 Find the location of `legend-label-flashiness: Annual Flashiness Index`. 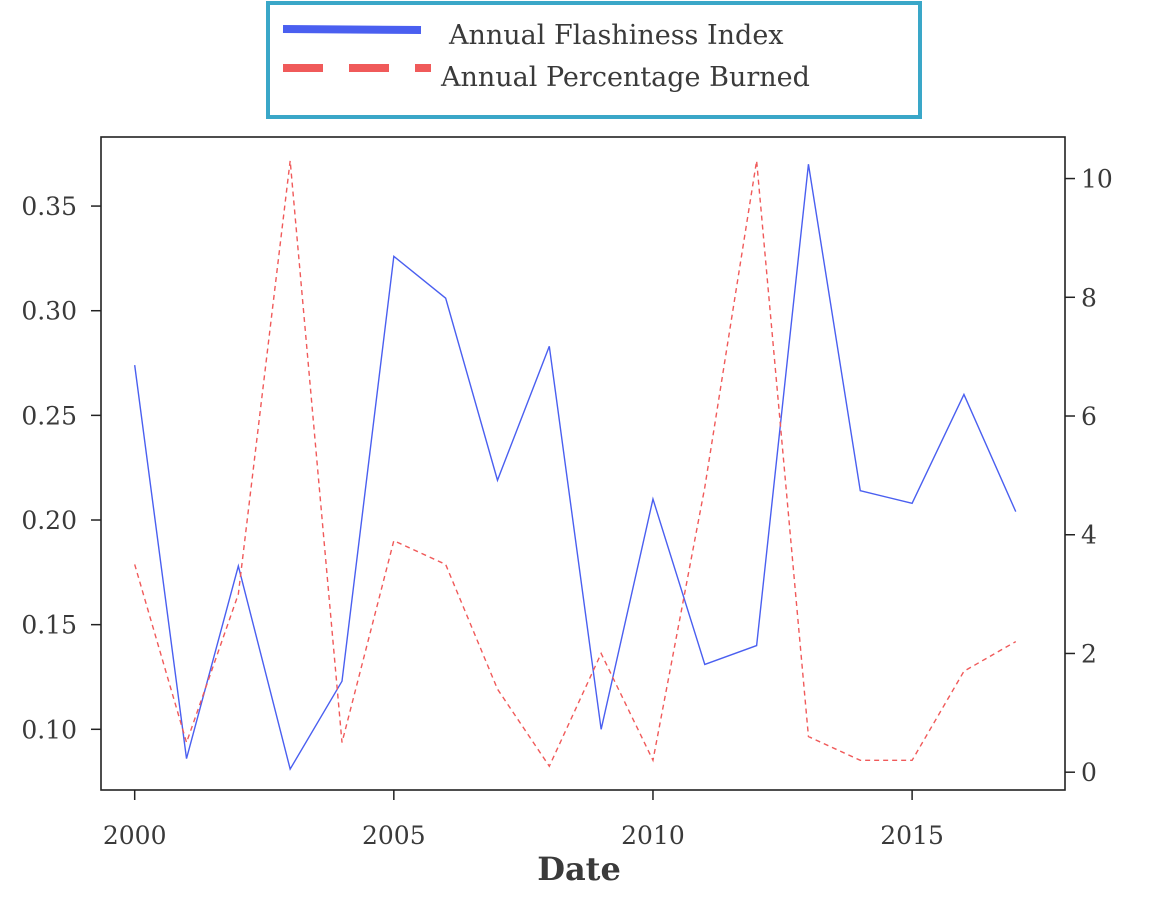

legend-label-flashiness: Annual Flashiness Index is located at coordinates (616, 35).